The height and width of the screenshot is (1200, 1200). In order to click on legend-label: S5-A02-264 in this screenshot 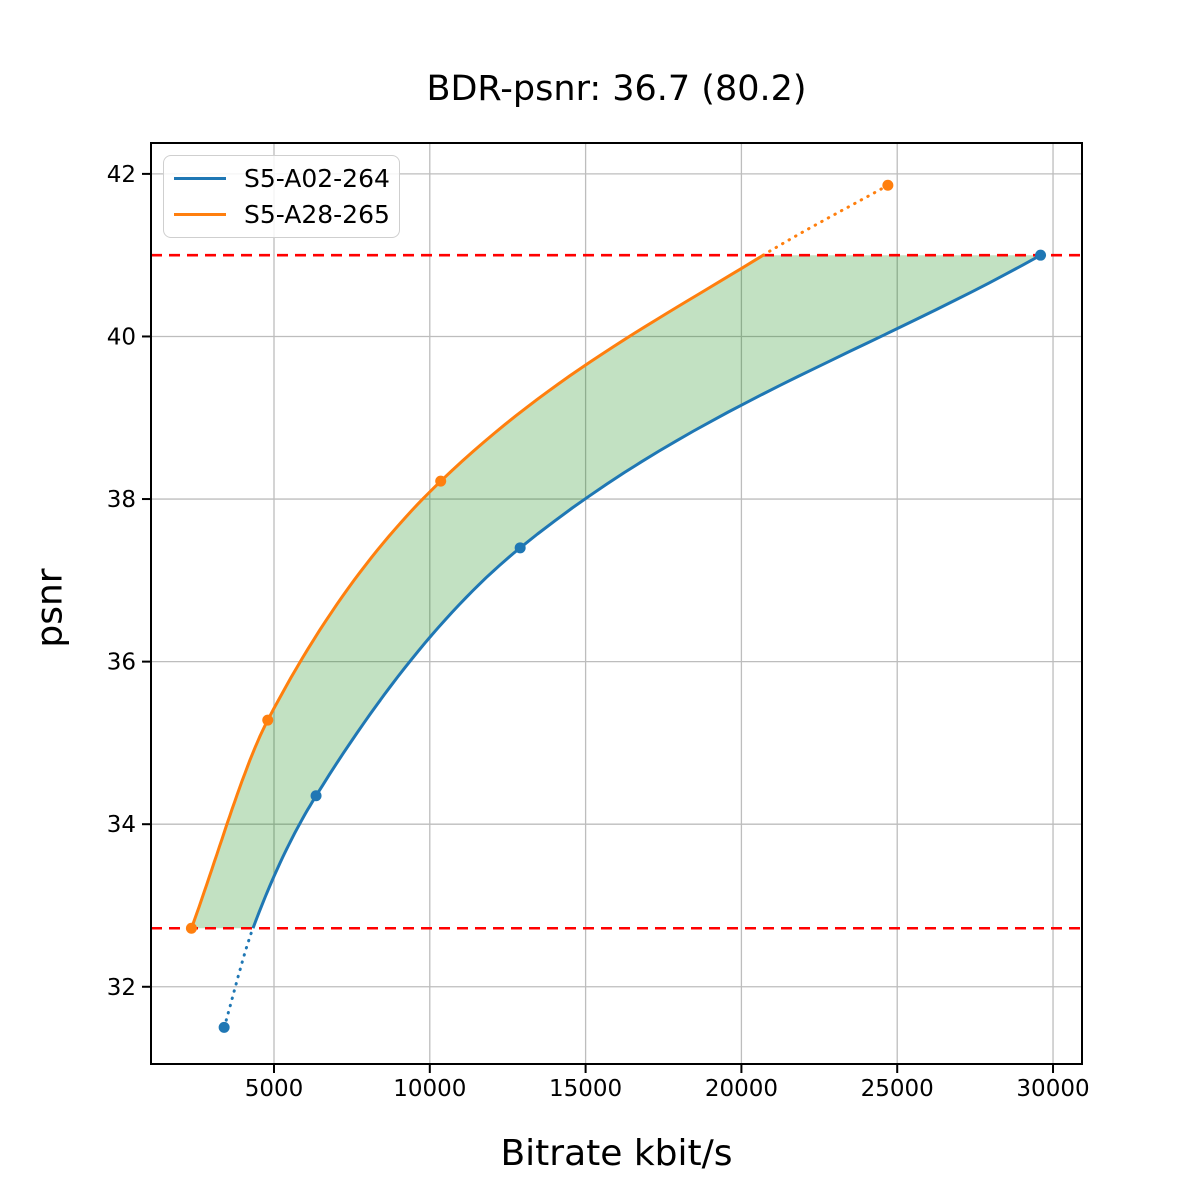, I will do `click(317, 178)`.